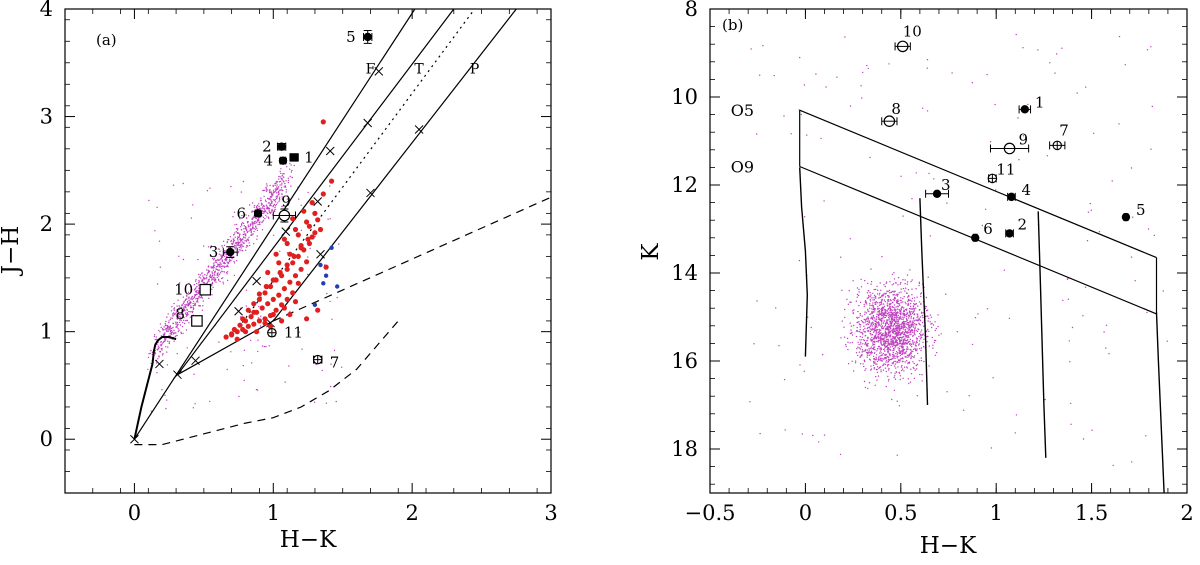  Describe the element at coordinates (268, 161) in the screenshot. I see `star-4-label: 4` at that location.